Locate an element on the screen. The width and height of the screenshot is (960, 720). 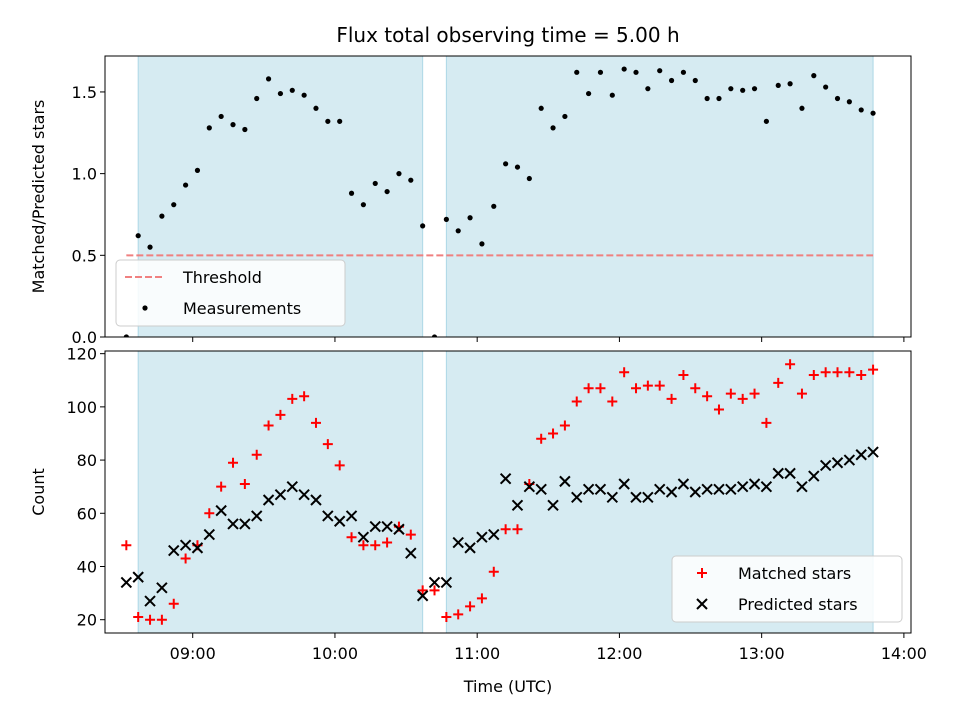
y-tick-label: 20 is located at coordinates (87, 620).